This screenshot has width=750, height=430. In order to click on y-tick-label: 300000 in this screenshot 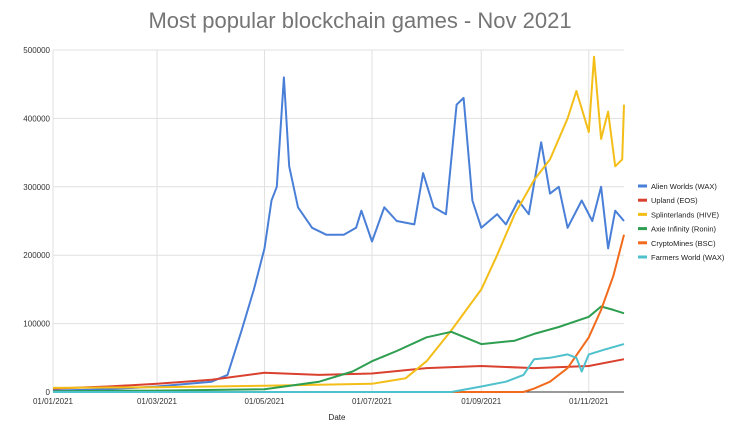, I will do `click(36, 187)`.